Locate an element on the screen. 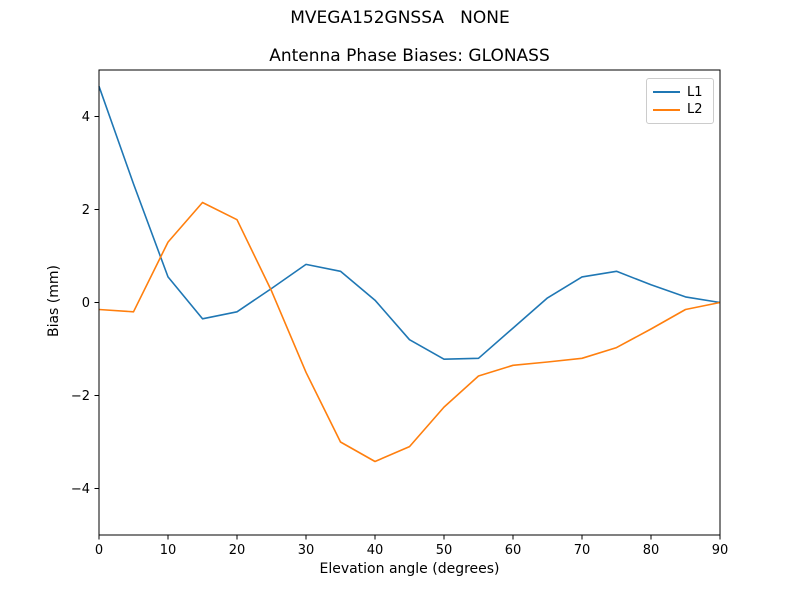 This screenshot has width=800, height=600. x-tick-label: 30 is located at coordinates (306, 550).